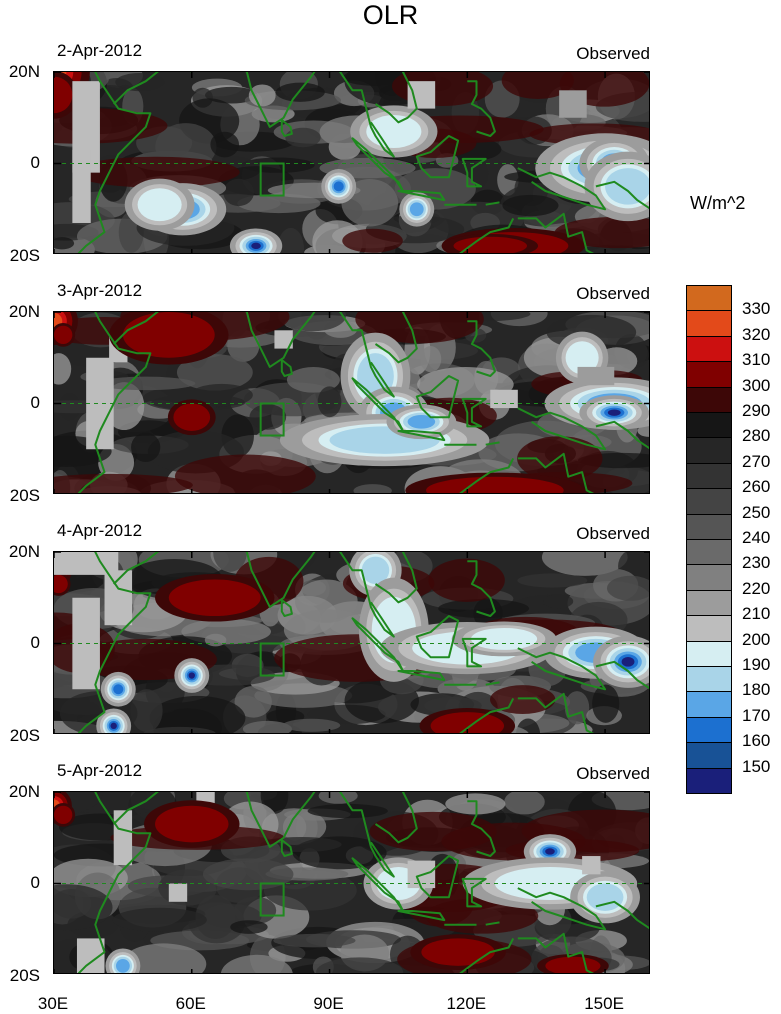  Describe the element at coordinates (756, 664) in the screenshot. I see `colorbar-level-label: 190` at that location.